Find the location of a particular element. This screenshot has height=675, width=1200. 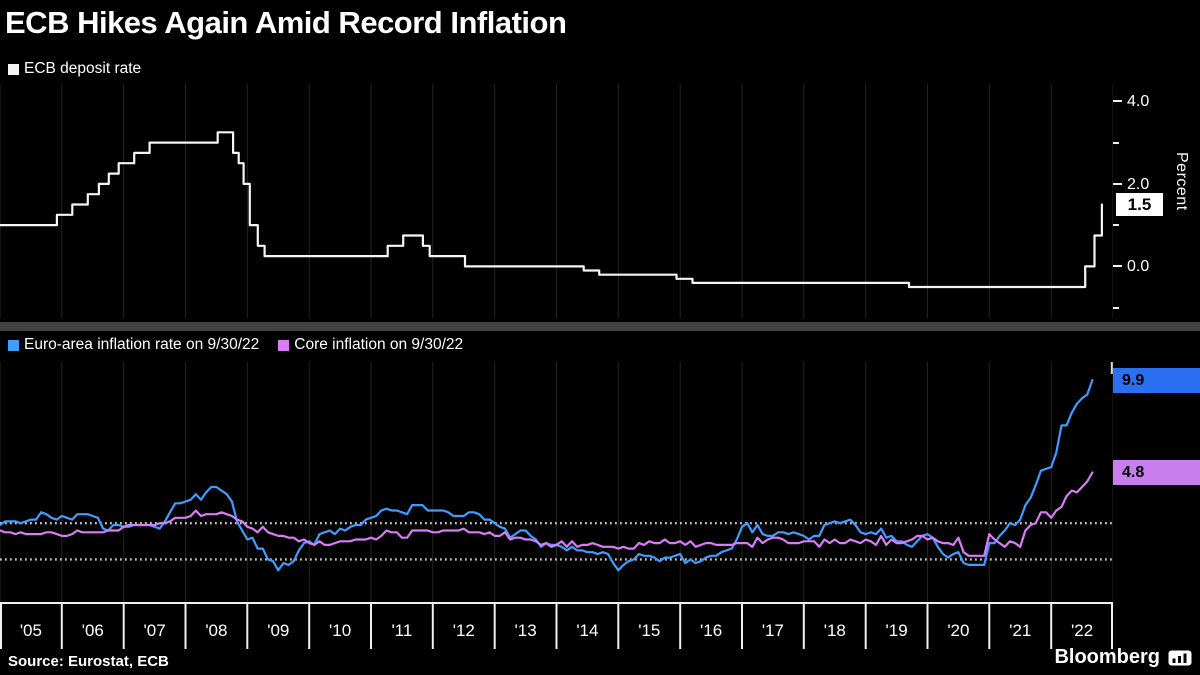

core-value-badge: 4.8 is located at coordinates (1156, 472).